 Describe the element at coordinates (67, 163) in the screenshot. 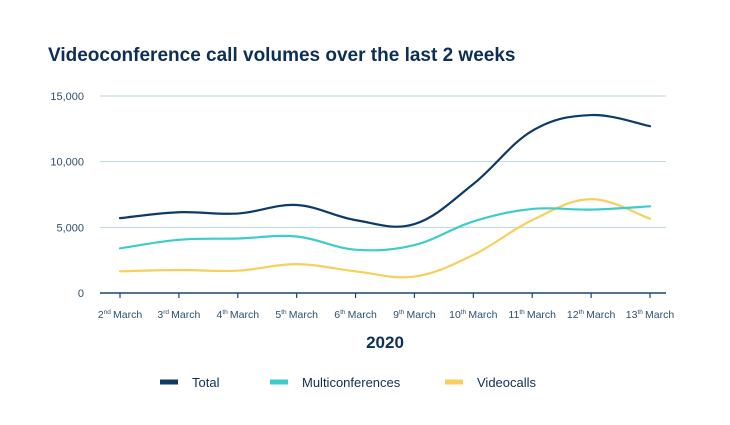

I see `y-tick-label: 10,000` at that location.